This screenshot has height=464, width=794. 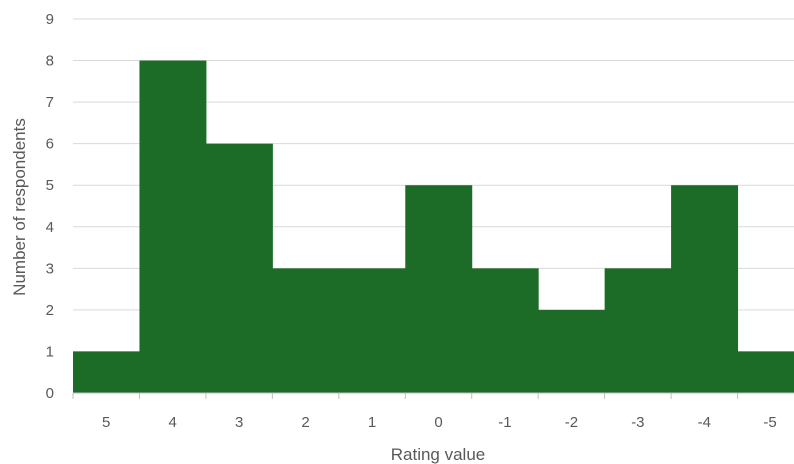 I want to click on x-tick-label: 3, so click(x=239, y=422).